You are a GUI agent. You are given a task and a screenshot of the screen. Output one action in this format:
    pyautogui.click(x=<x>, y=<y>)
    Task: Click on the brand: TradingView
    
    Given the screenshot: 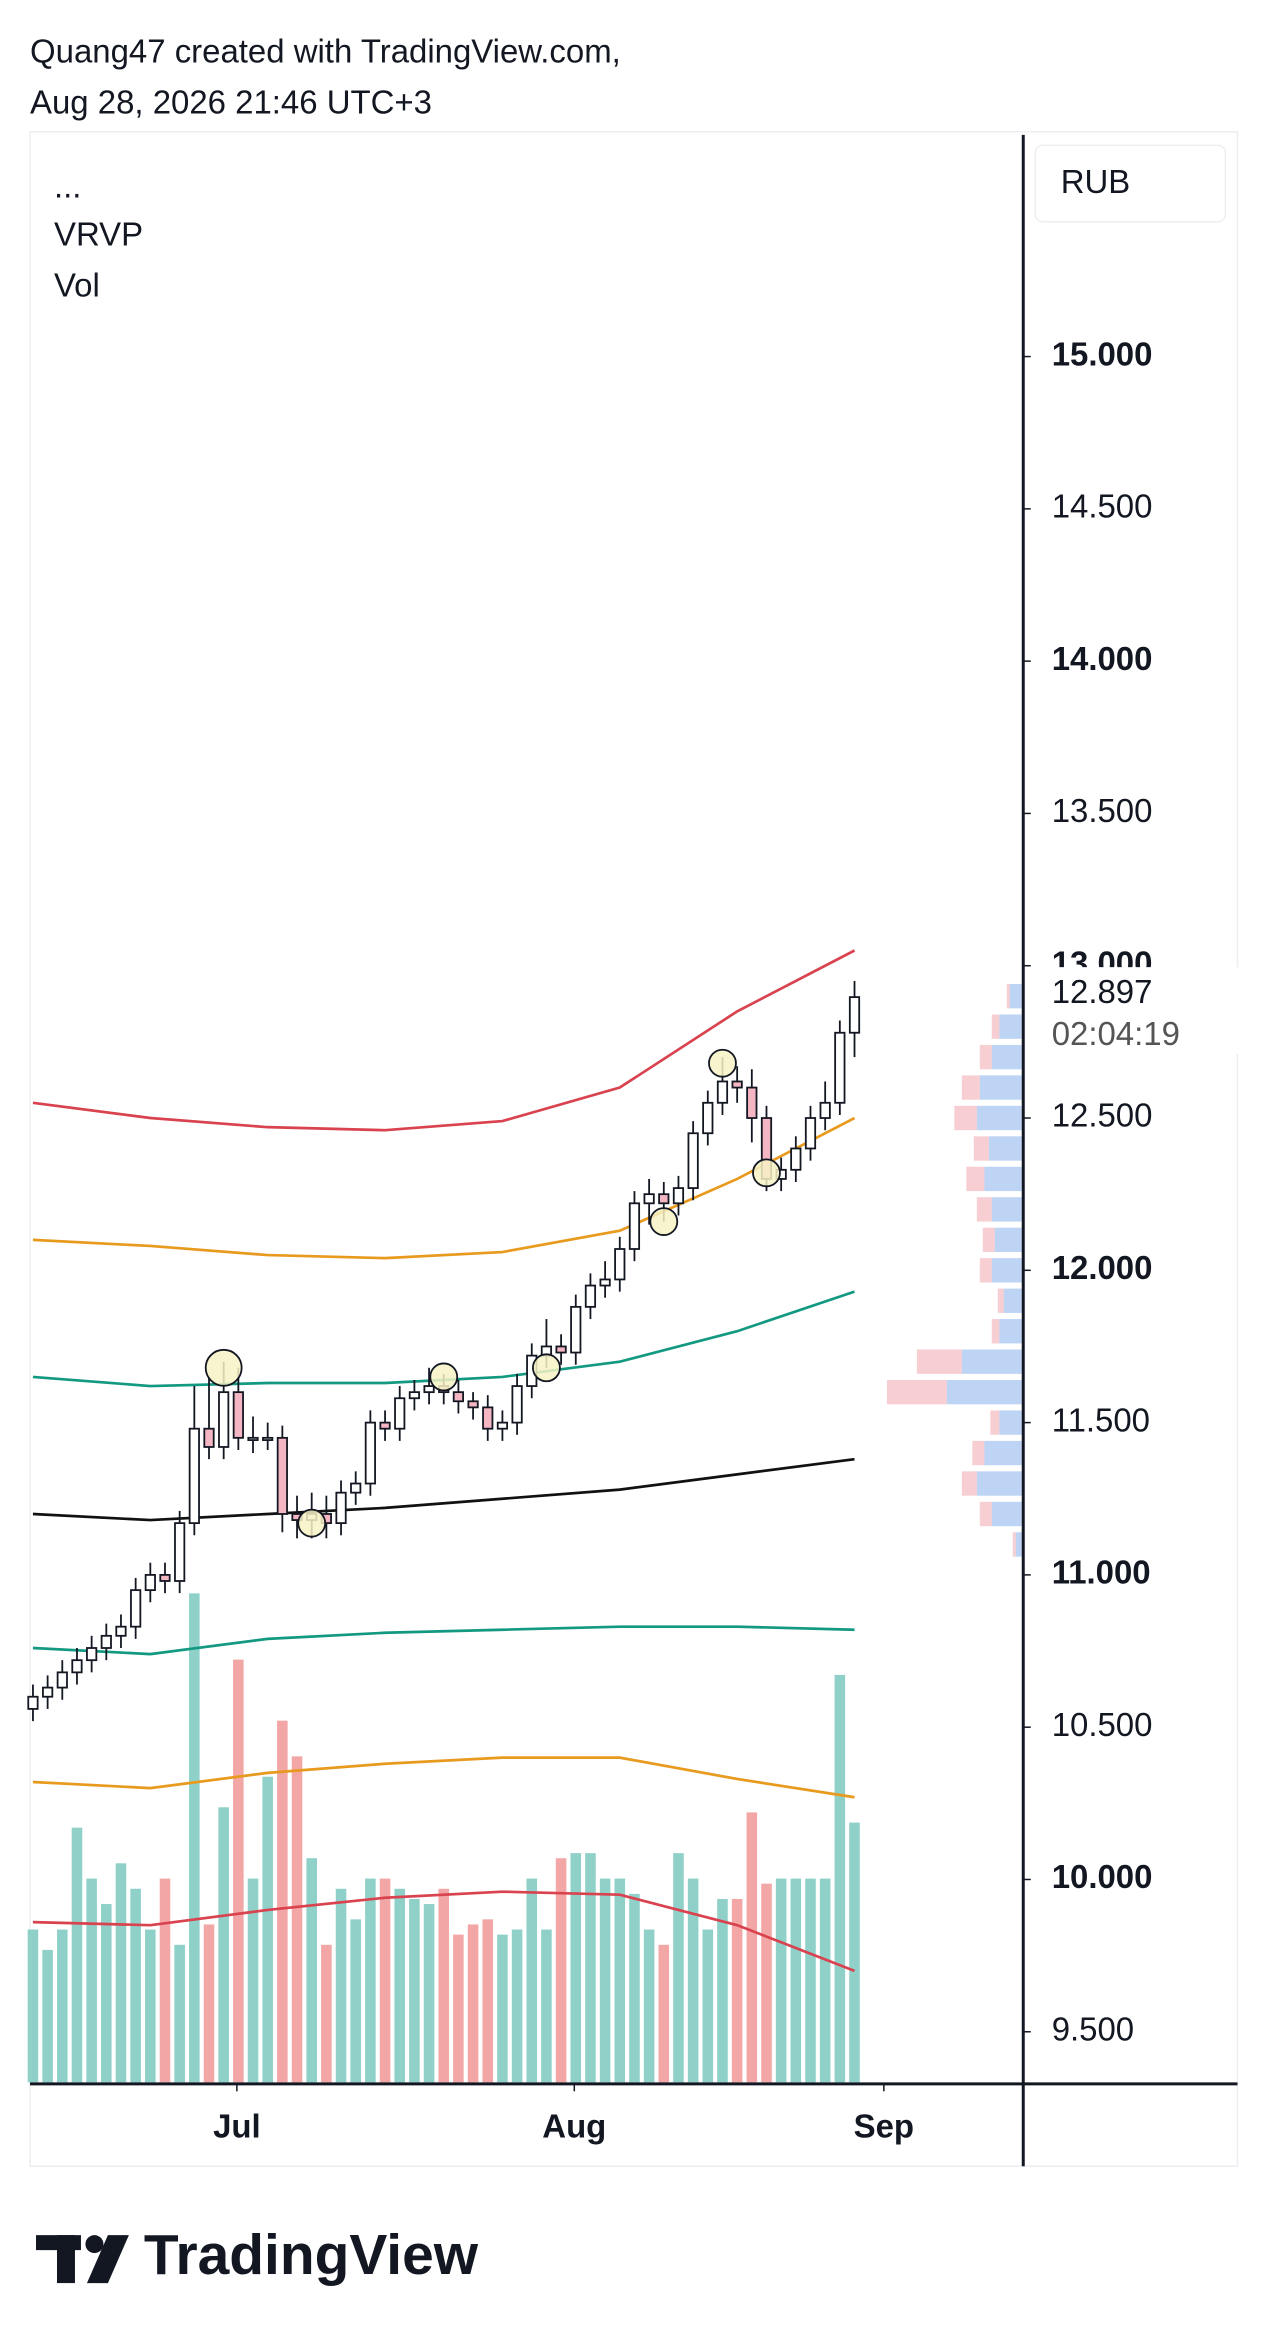 What is the action you would take?
    pyautogui.click(x=311, y=2255)
    